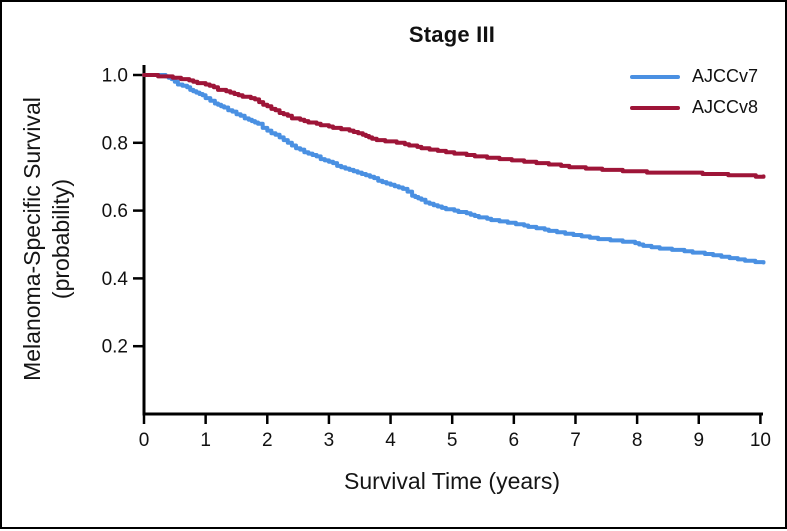 The width and height of the screenshot is (787, 531). What do you see at coordinates (205, 440) in the screenshot?
I see `x-tick-label: 1` at bounding box center [205, 440].